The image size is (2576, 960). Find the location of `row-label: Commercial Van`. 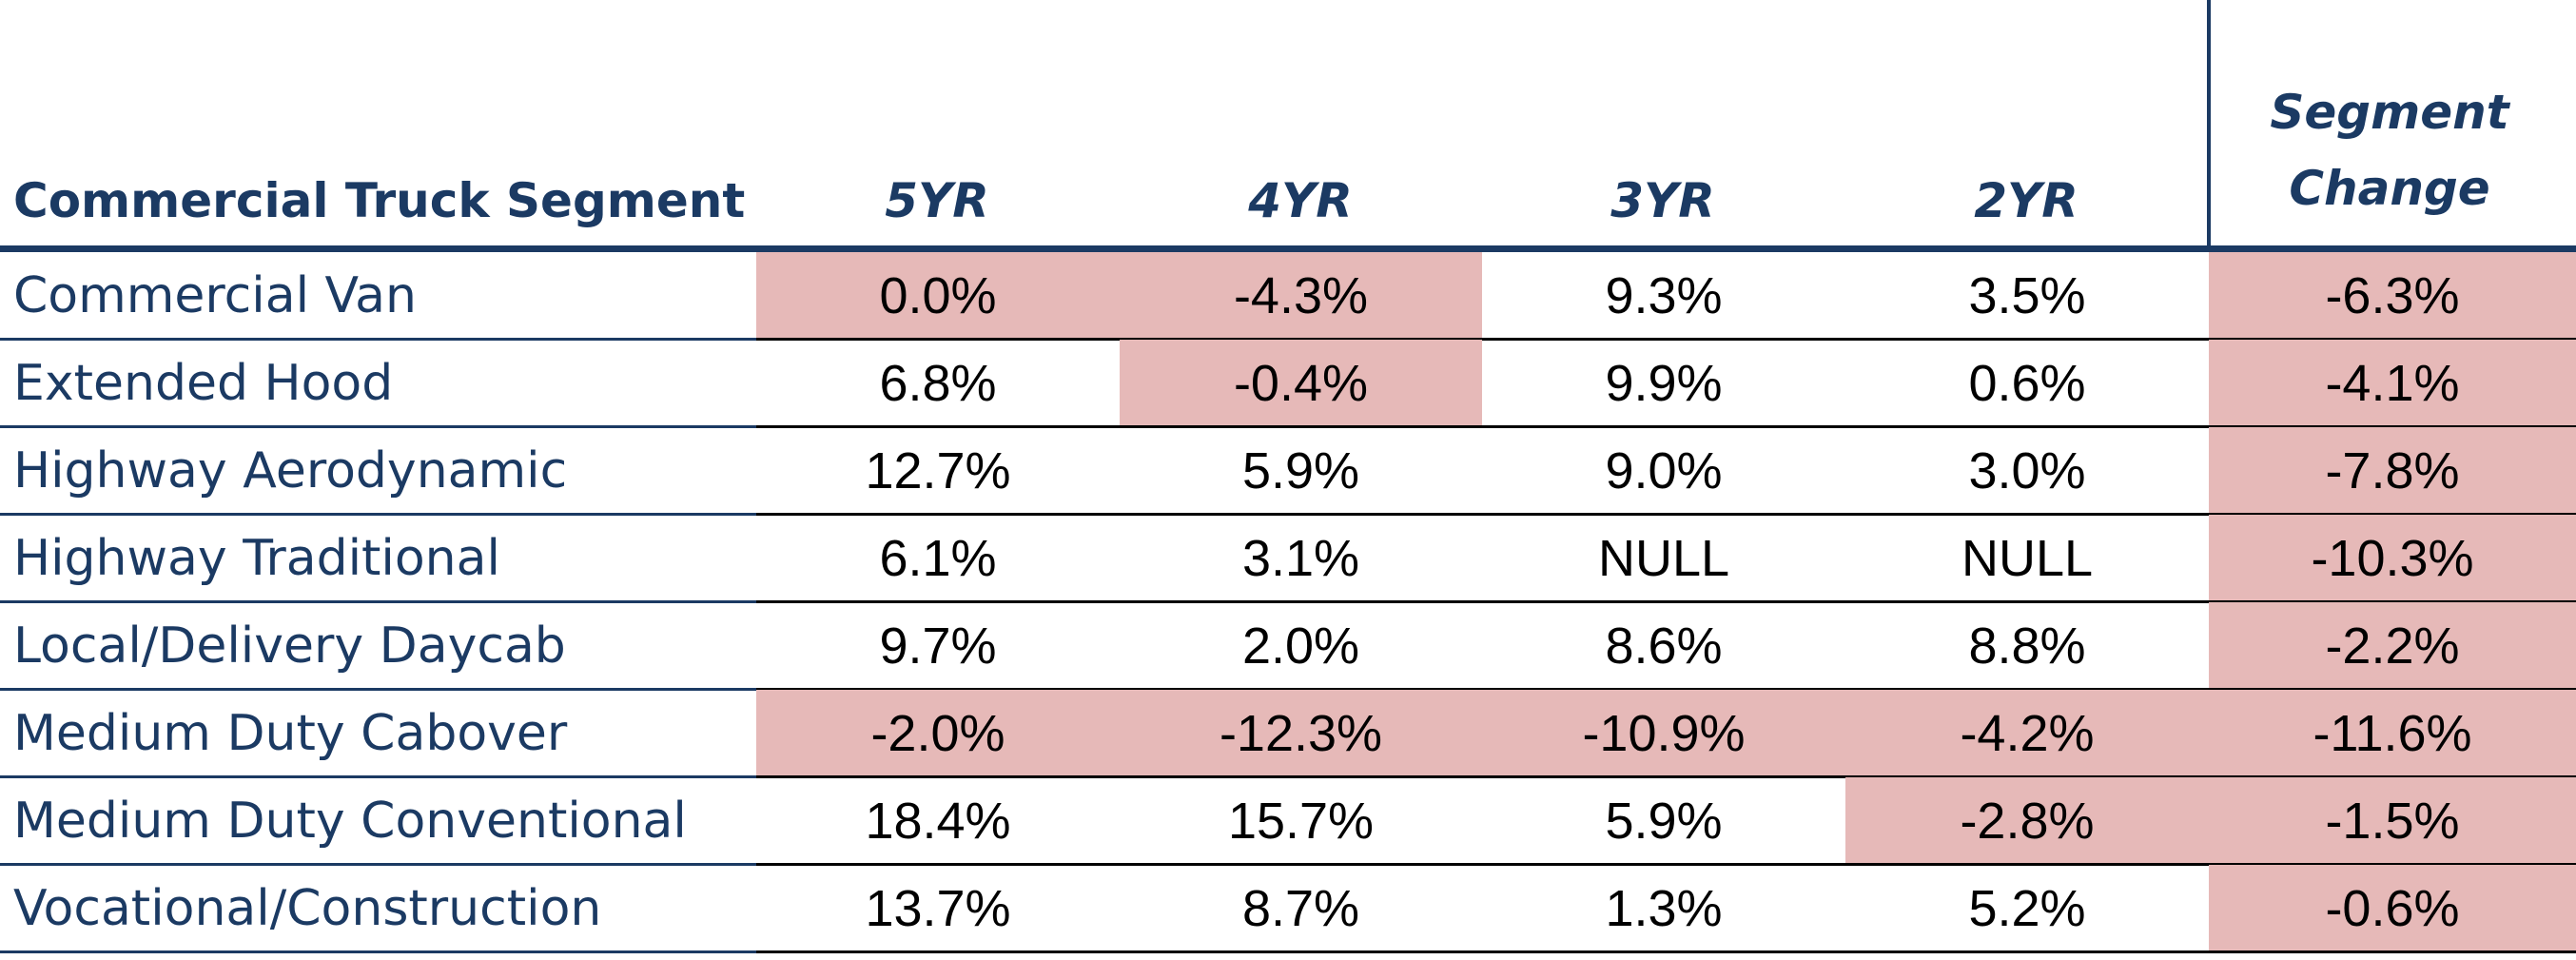

row-label: Commercial Van is located at coordinates (215, 295).